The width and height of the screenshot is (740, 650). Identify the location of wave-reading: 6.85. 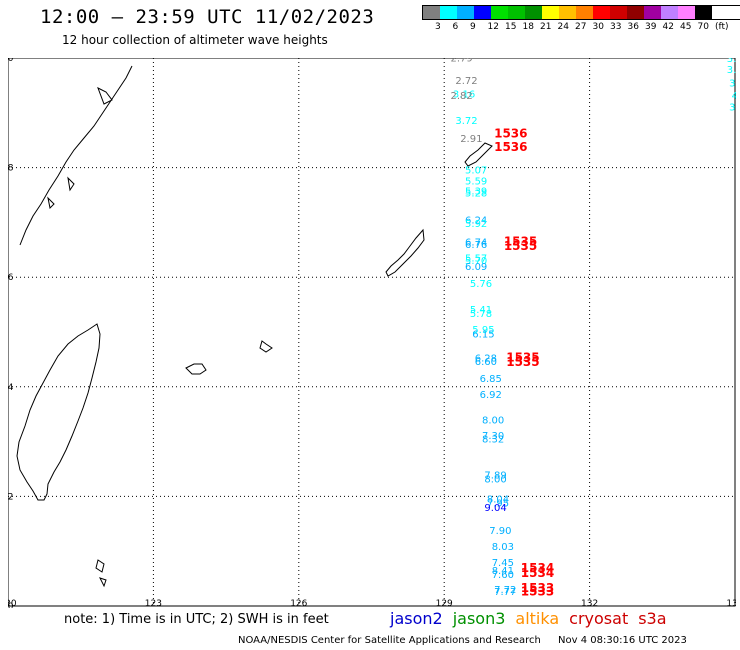
(491, 379).